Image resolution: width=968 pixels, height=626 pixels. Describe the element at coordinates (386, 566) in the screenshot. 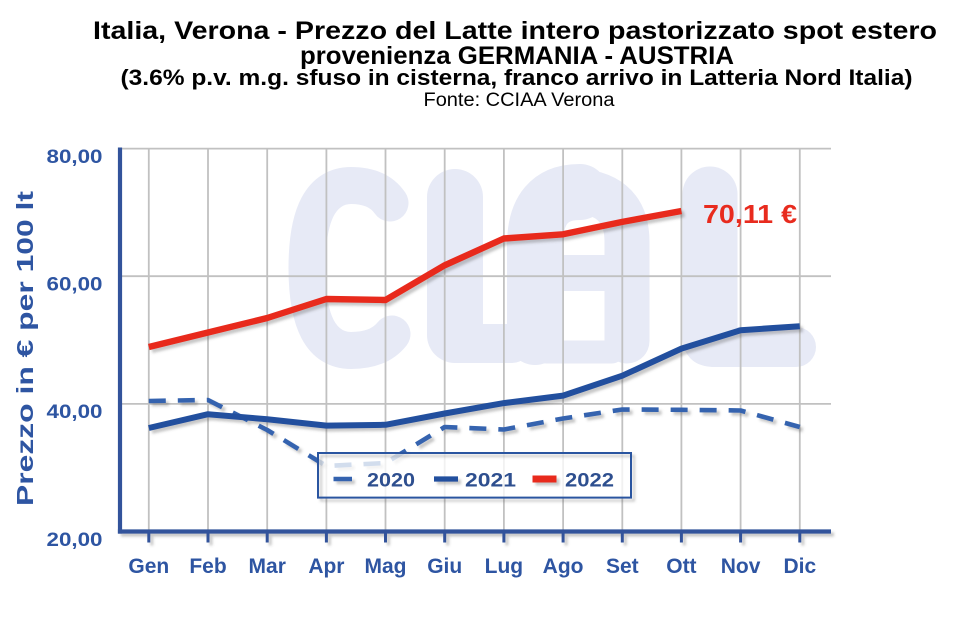

I see `svg-text: Mag` at that location.